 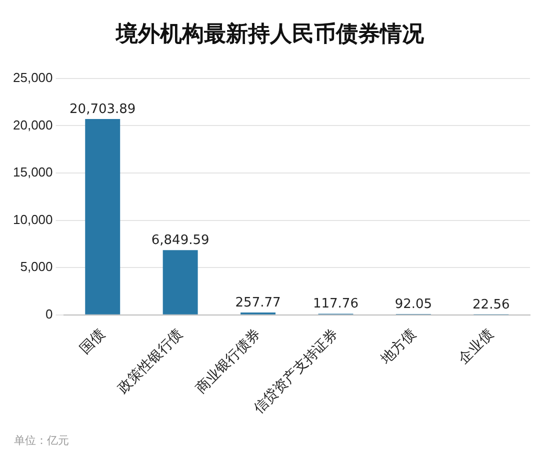 I want to click on y-tick-label: 0, so click(x=49, y=314).